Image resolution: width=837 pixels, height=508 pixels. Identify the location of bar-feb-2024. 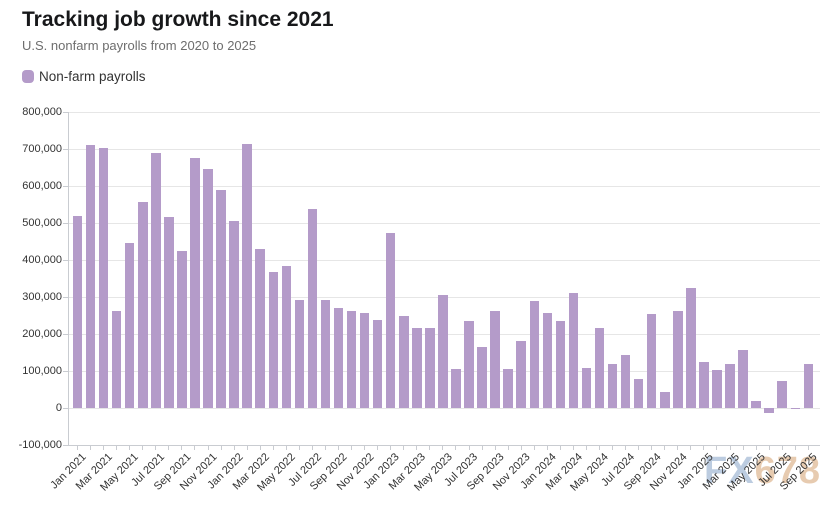
(560, 364).